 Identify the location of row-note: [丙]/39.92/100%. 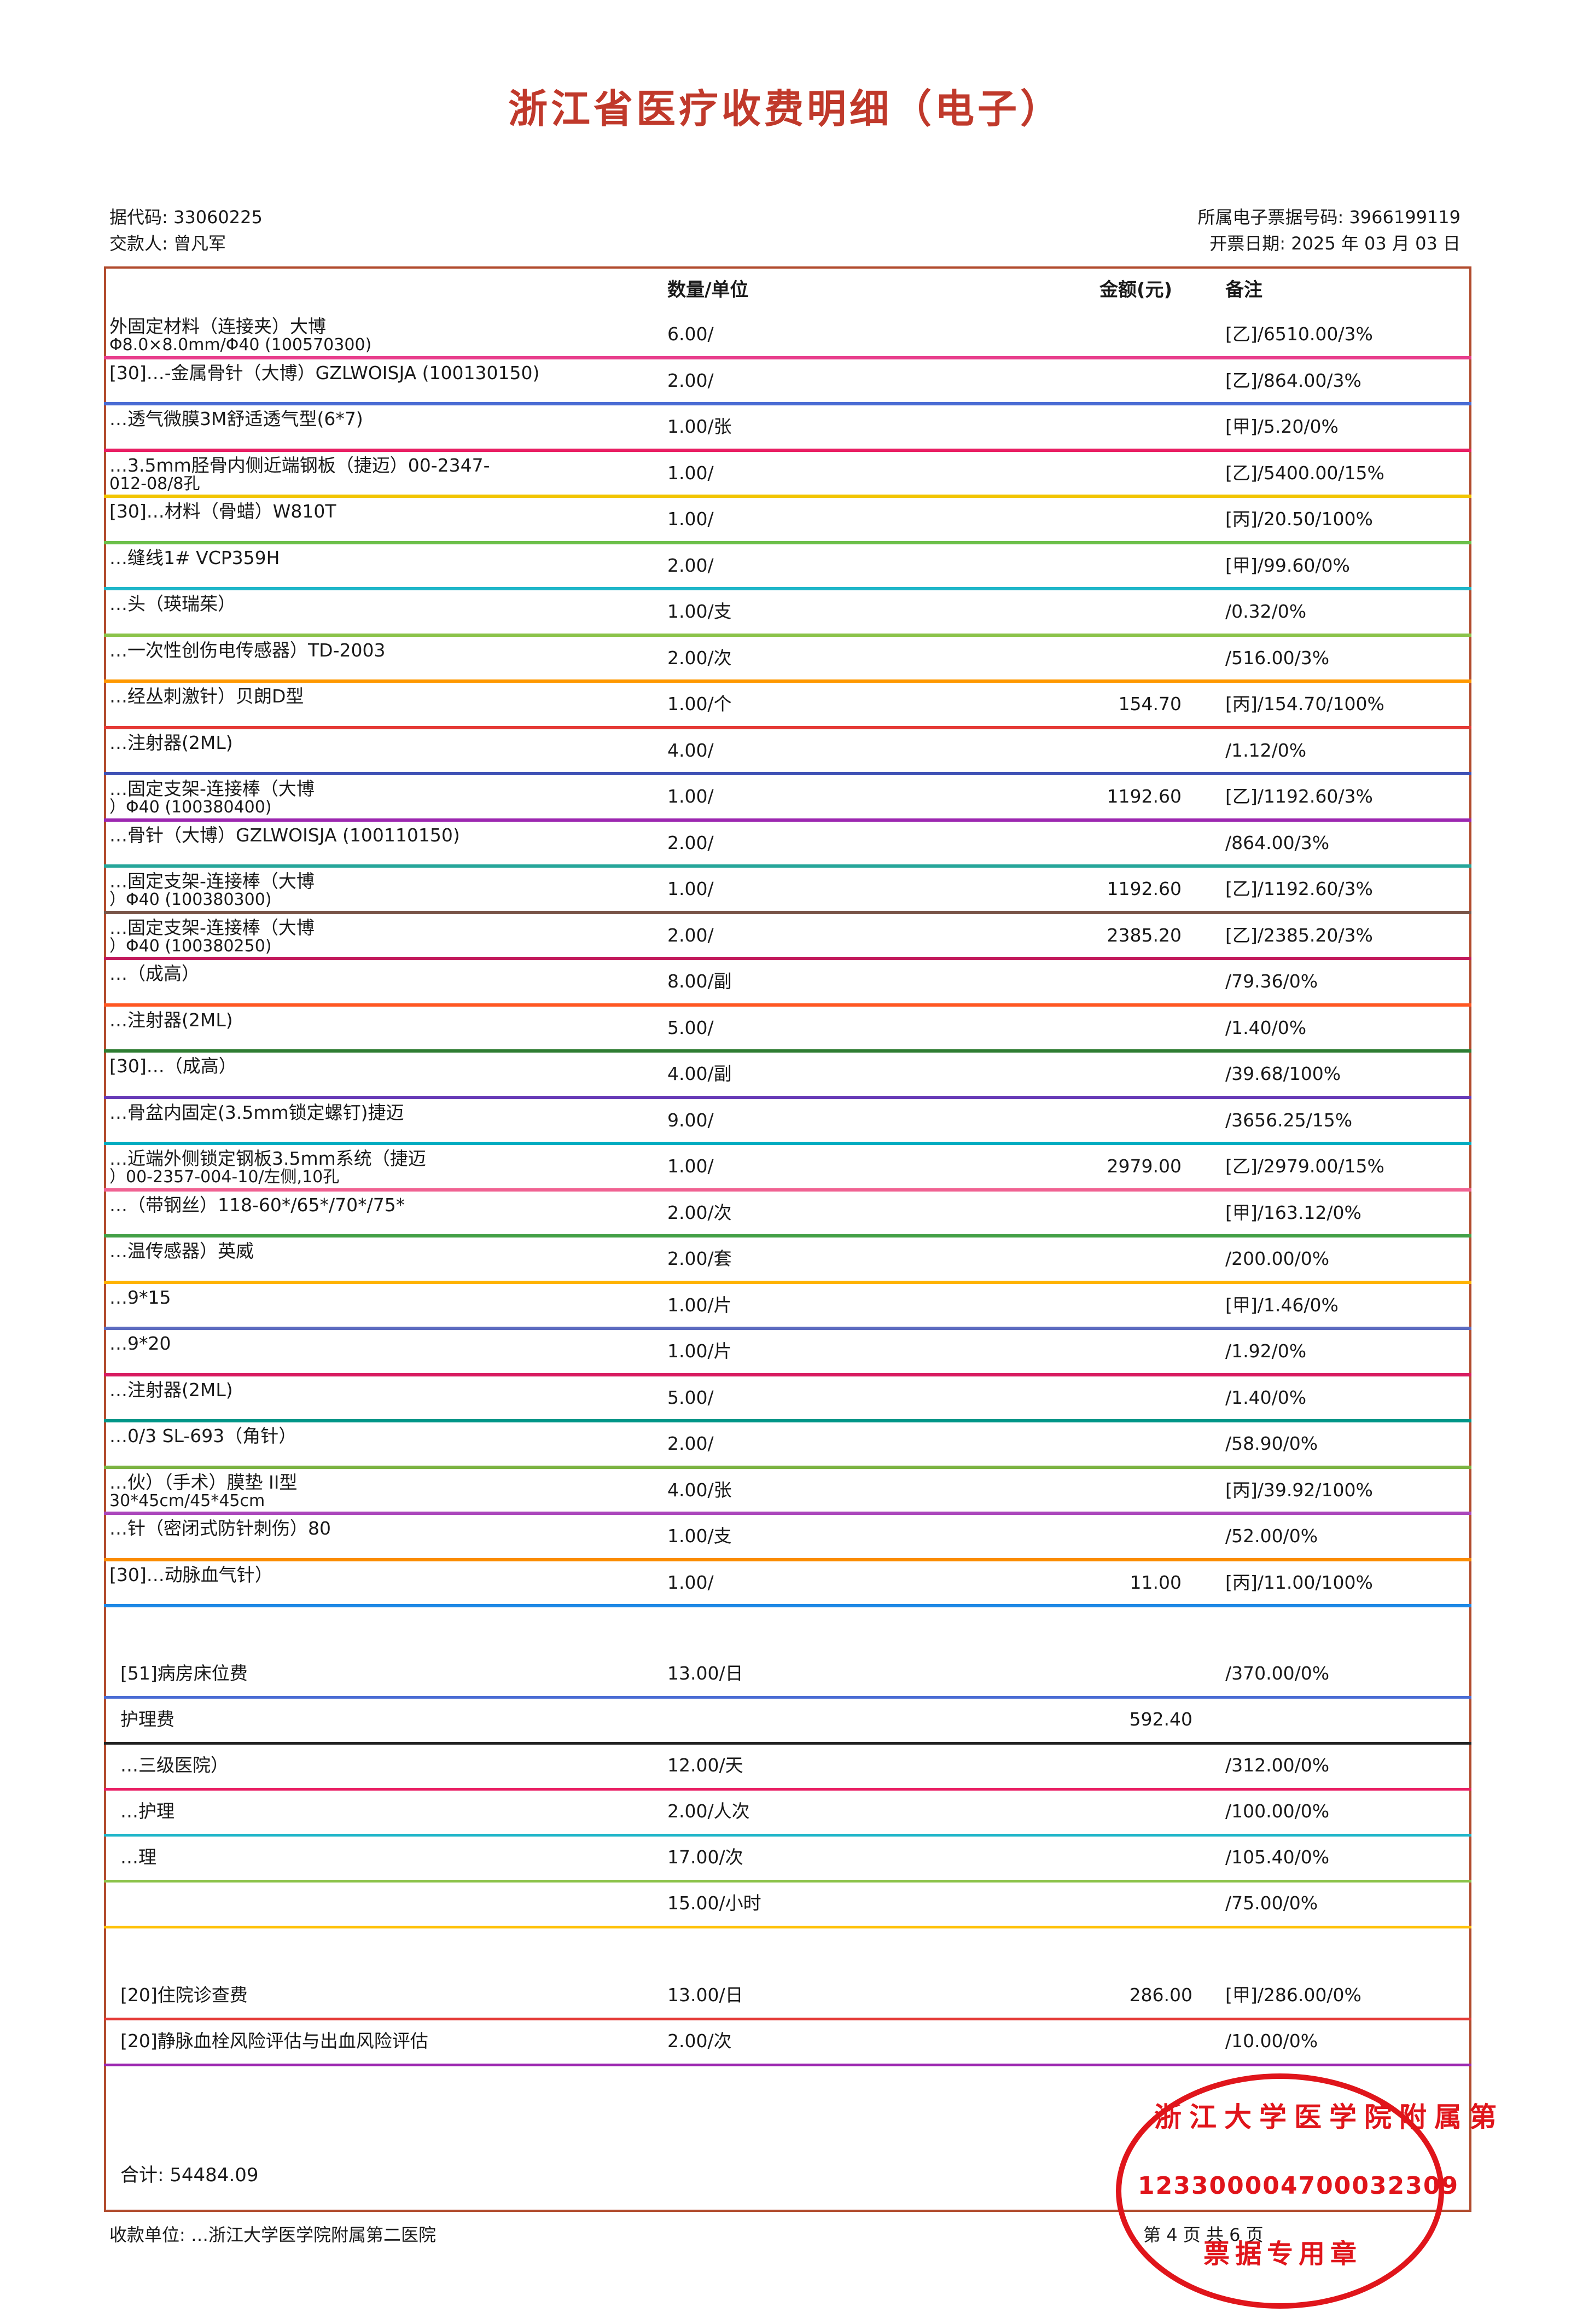
(1299, 1490).